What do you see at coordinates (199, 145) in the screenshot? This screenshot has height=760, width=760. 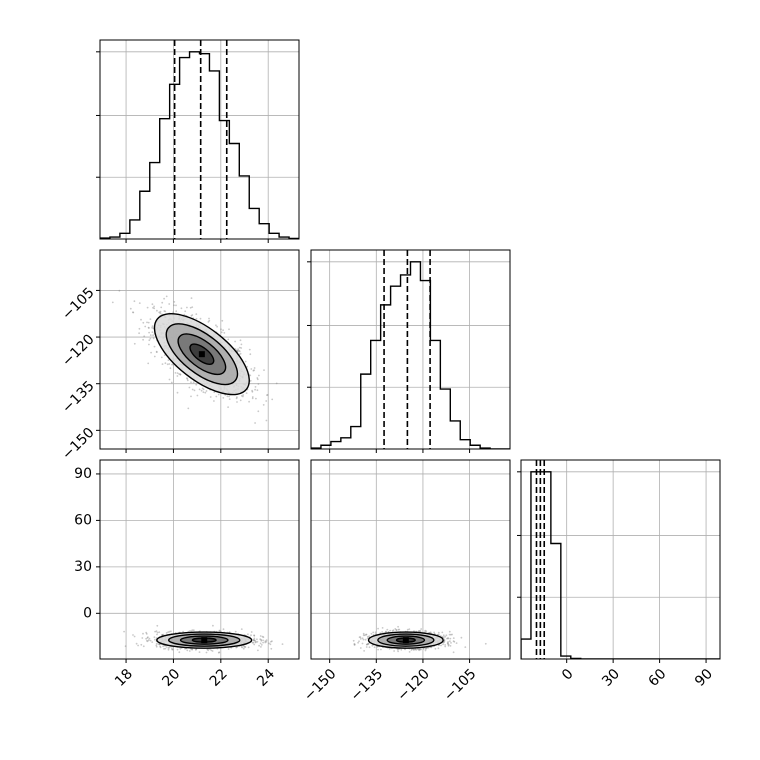 I see `histogram-step` at bounding box center [199, 145].